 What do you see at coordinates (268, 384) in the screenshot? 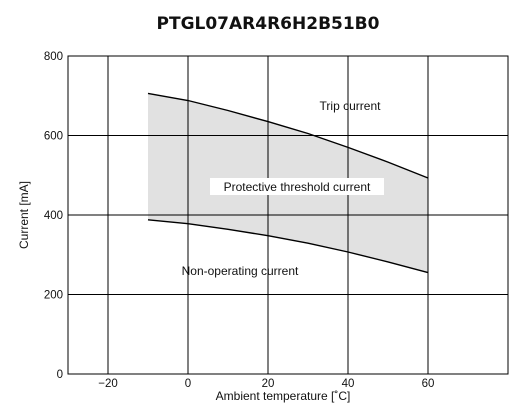
I see `x-tick-label: 20` at bounding box center [268, 384].